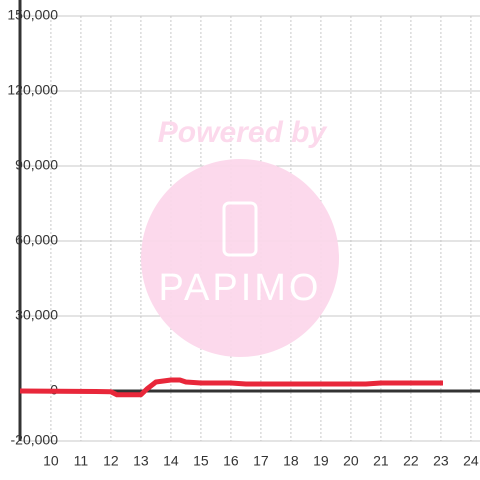 The image size is (480, 480). Describe the element at coordinates (240, 229) in the screenshot. I see `watermark-phone` at that location.